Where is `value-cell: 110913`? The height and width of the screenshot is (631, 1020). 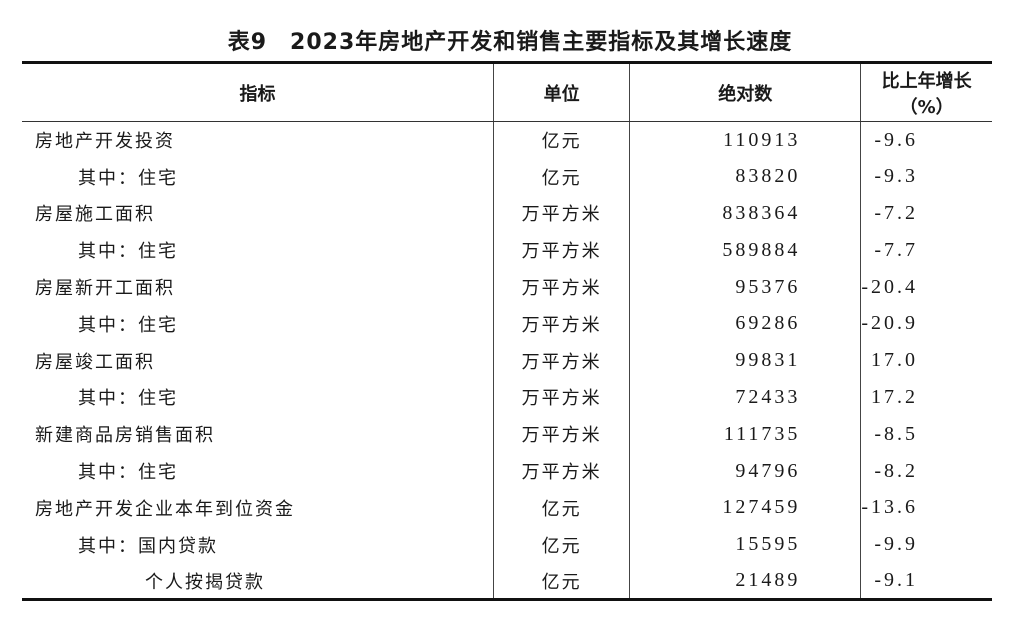 value-cell: 110913 is located at coordinates (745, 140).